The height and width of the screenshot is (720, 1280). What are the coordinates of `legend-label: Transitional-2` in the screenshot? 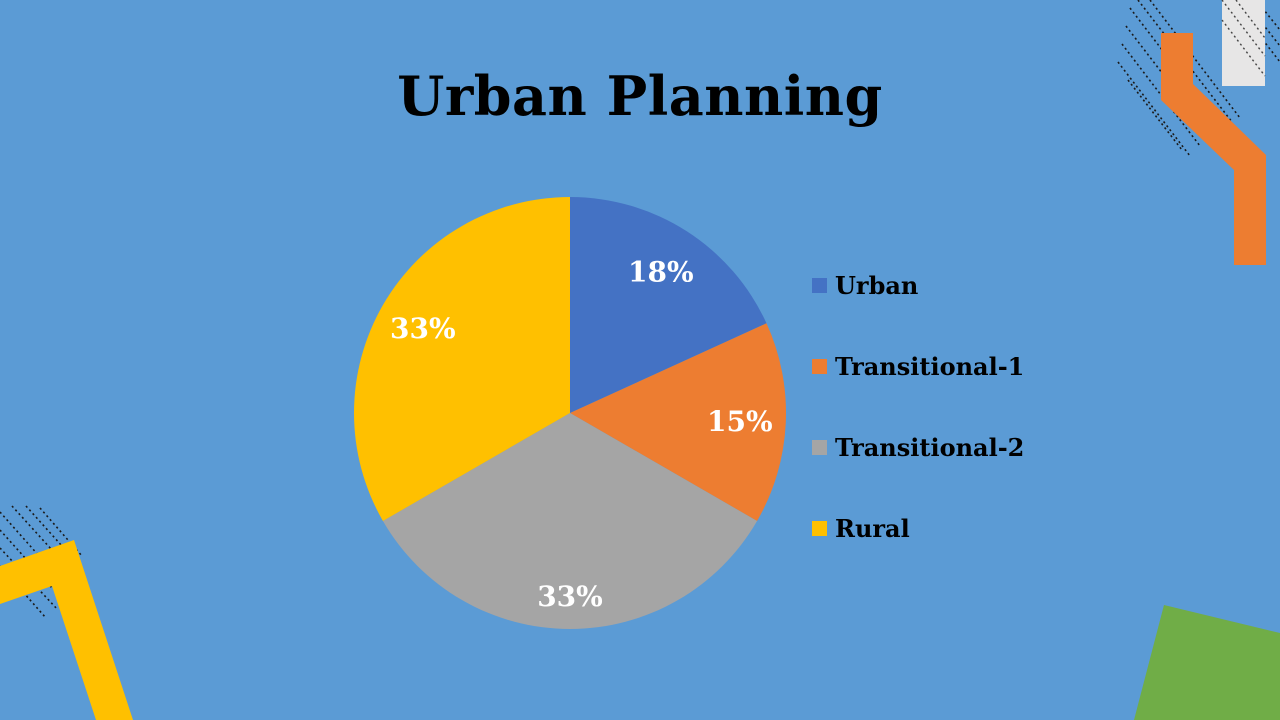 It's located at (930, 447).